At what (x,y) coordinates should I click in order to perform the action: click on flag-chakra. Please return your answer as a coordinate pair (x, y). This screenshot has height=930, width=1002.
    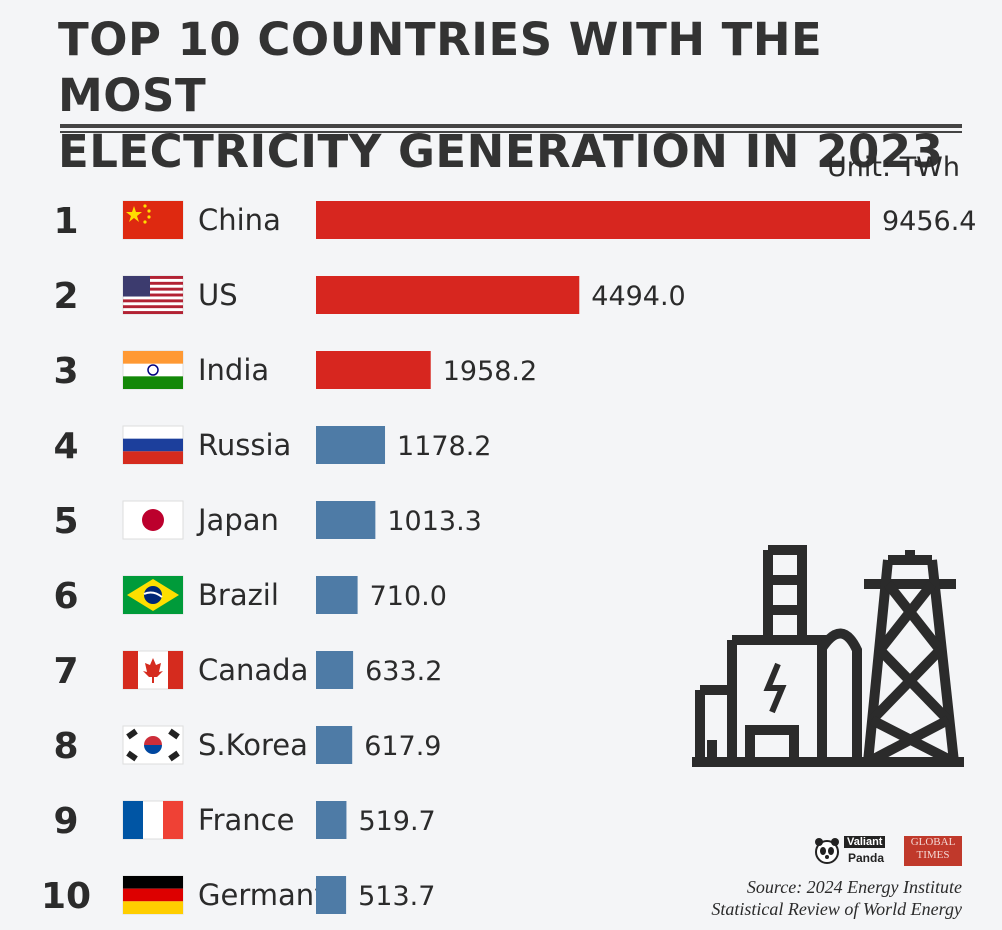
    Looking at the image, I should click on (153, 370).